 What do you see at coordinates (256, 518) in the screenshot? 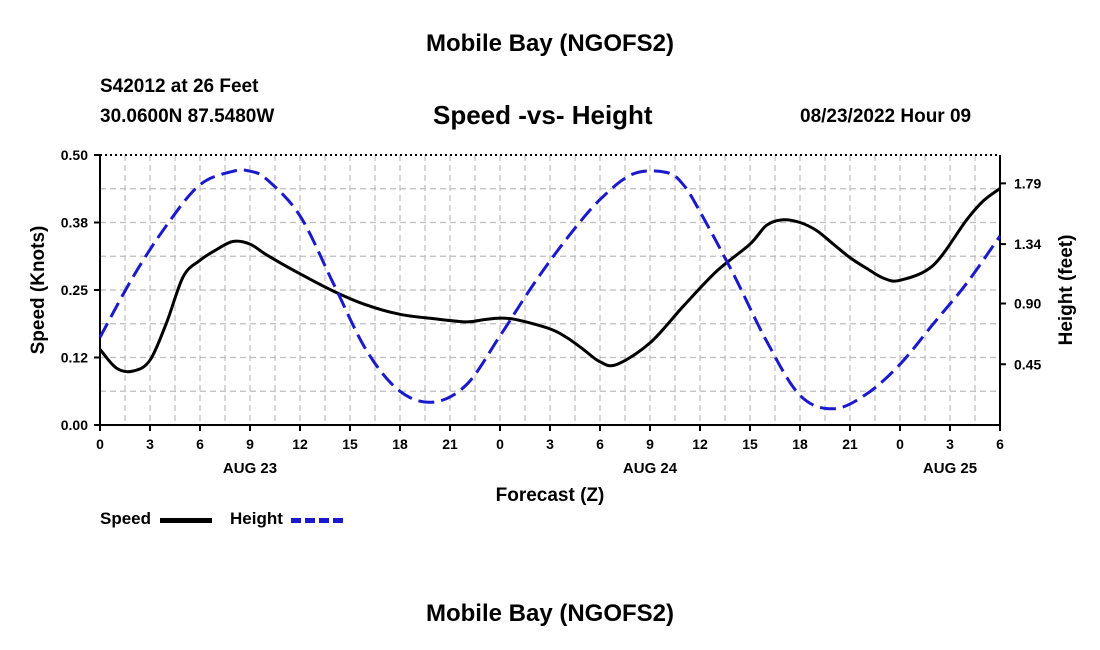
I see `legend-height-label: Height` at bounding box center [256, 518].